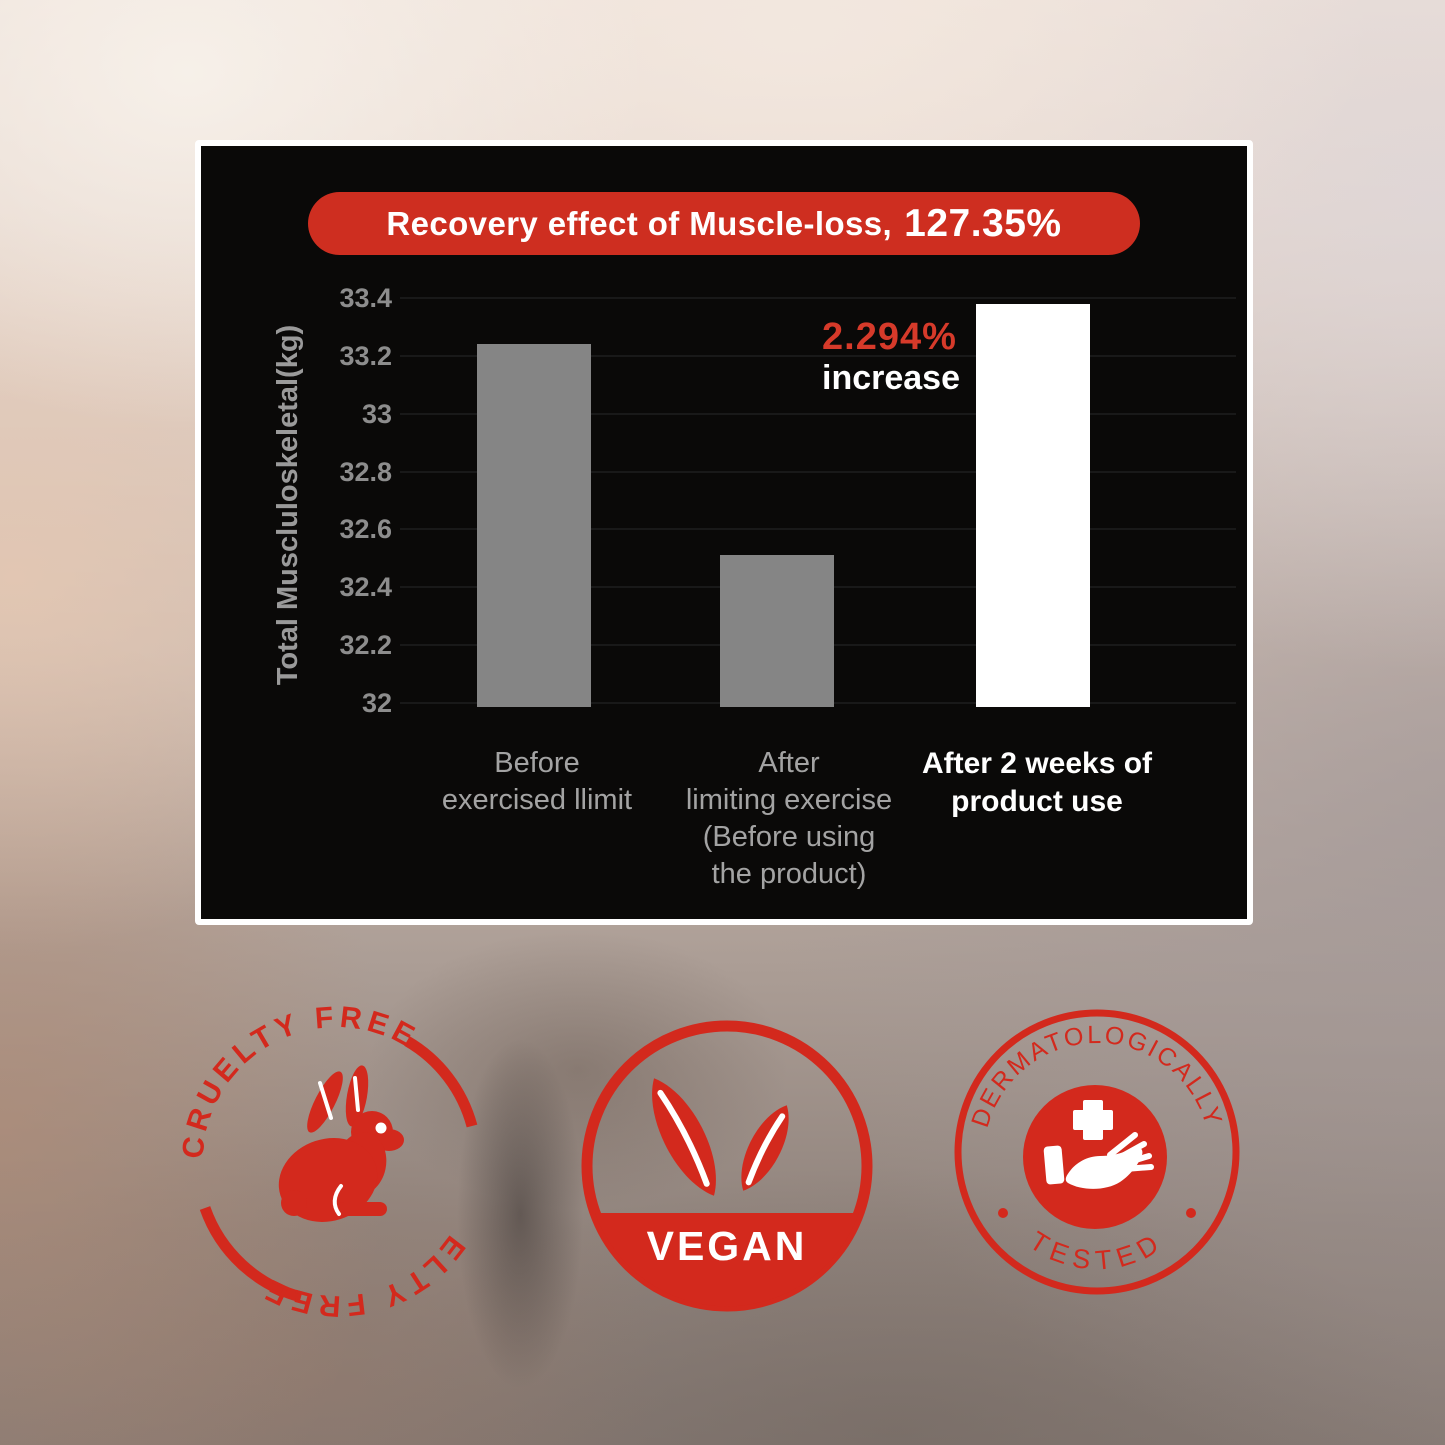 The width and height of the screenshot is (1445, 1445). I want to click on annotation-percent: 2.294%, so click(889, 337).